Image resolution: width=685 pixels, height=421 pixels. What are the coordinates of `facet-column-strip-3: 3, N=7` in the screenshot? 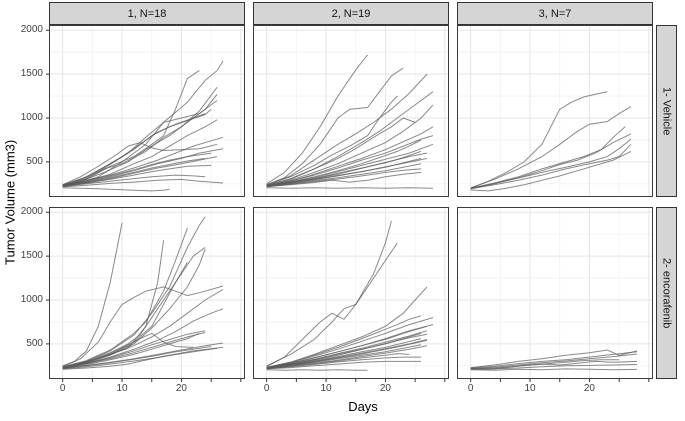 It's located at (555, 13).